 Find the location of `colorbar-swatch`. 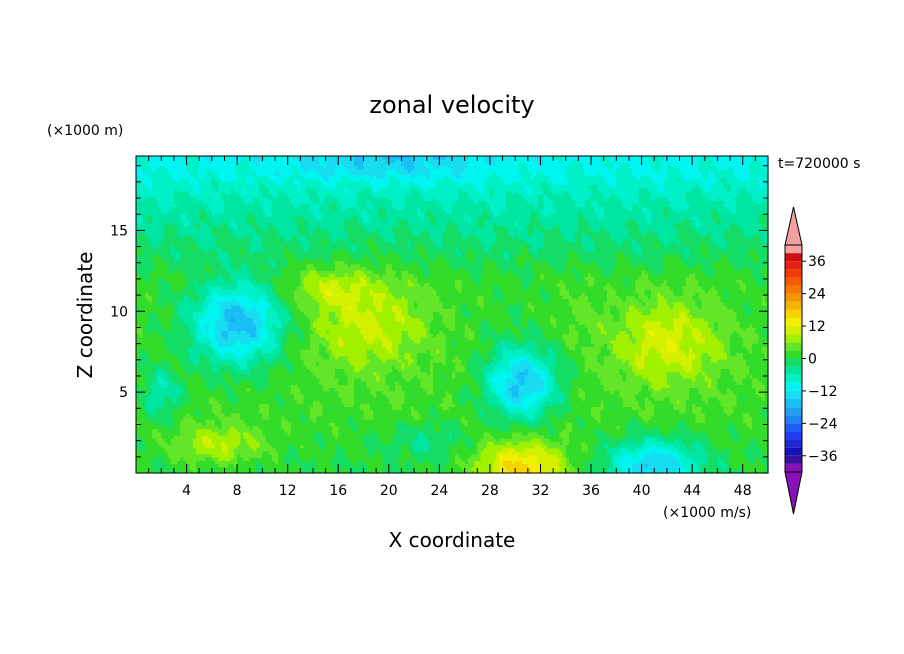

colorbar-swatch is located at coordinates (793, 297).